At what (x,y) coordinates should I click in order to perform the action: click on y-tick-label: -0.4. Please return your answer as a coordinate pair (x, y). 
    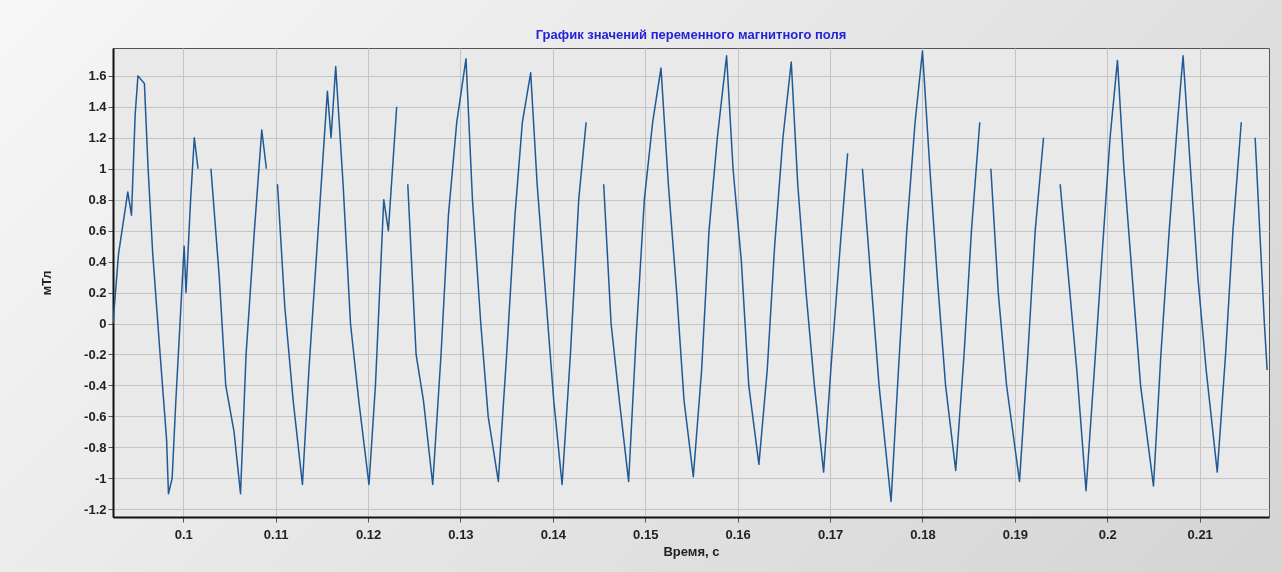
    Looking at the image, I should click on (96, 385).